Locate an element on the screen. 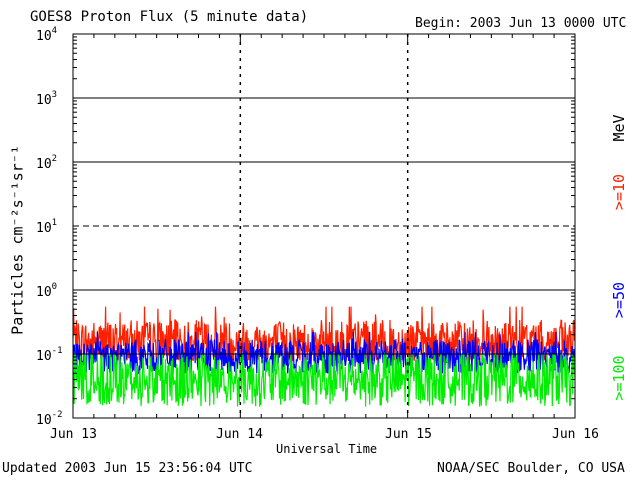 The image size is (640, 480). y-tick-label: 10³ is located at coordinates (46, 99).